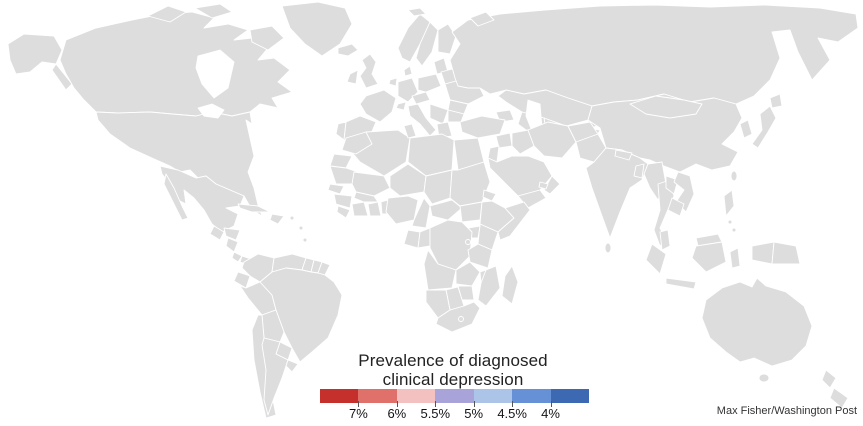 The height and width of the screenshot is (426, 863). Describe the element at coordinates (550, 413) in the screenshot. I see `legend-tick-label: 4%` at that location.